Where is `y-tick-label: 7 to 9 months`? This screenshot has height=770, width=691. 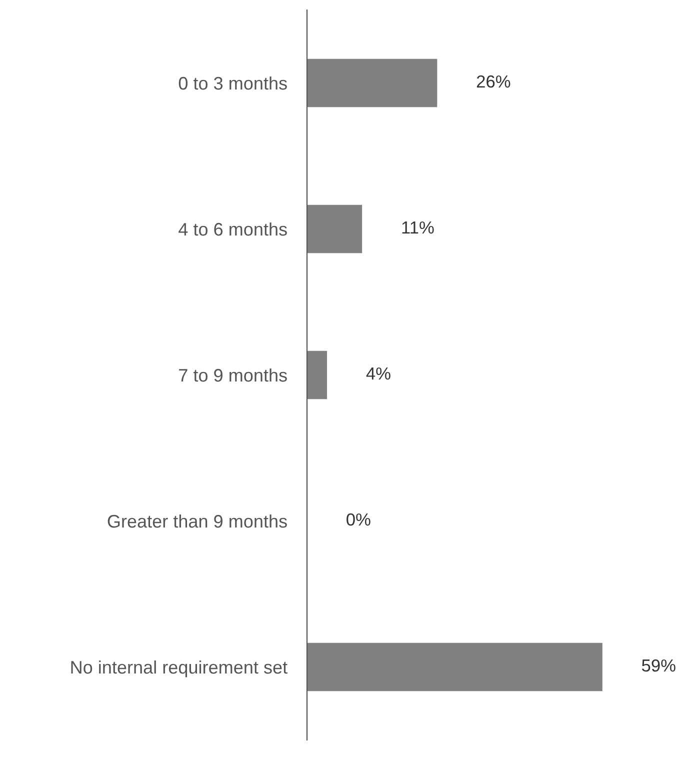 y-tick-label: 7 to 9 months is located at coordinates (233, 375).